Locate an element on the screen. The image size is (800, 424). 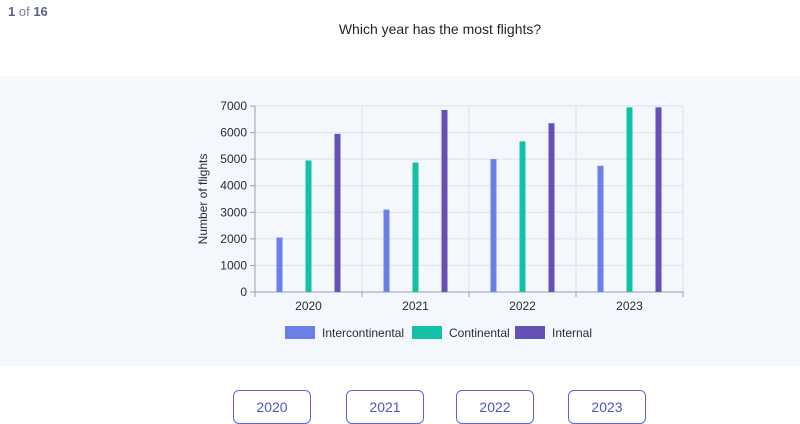
x-tick-label: 2022 is located at coordinates (522, 306).